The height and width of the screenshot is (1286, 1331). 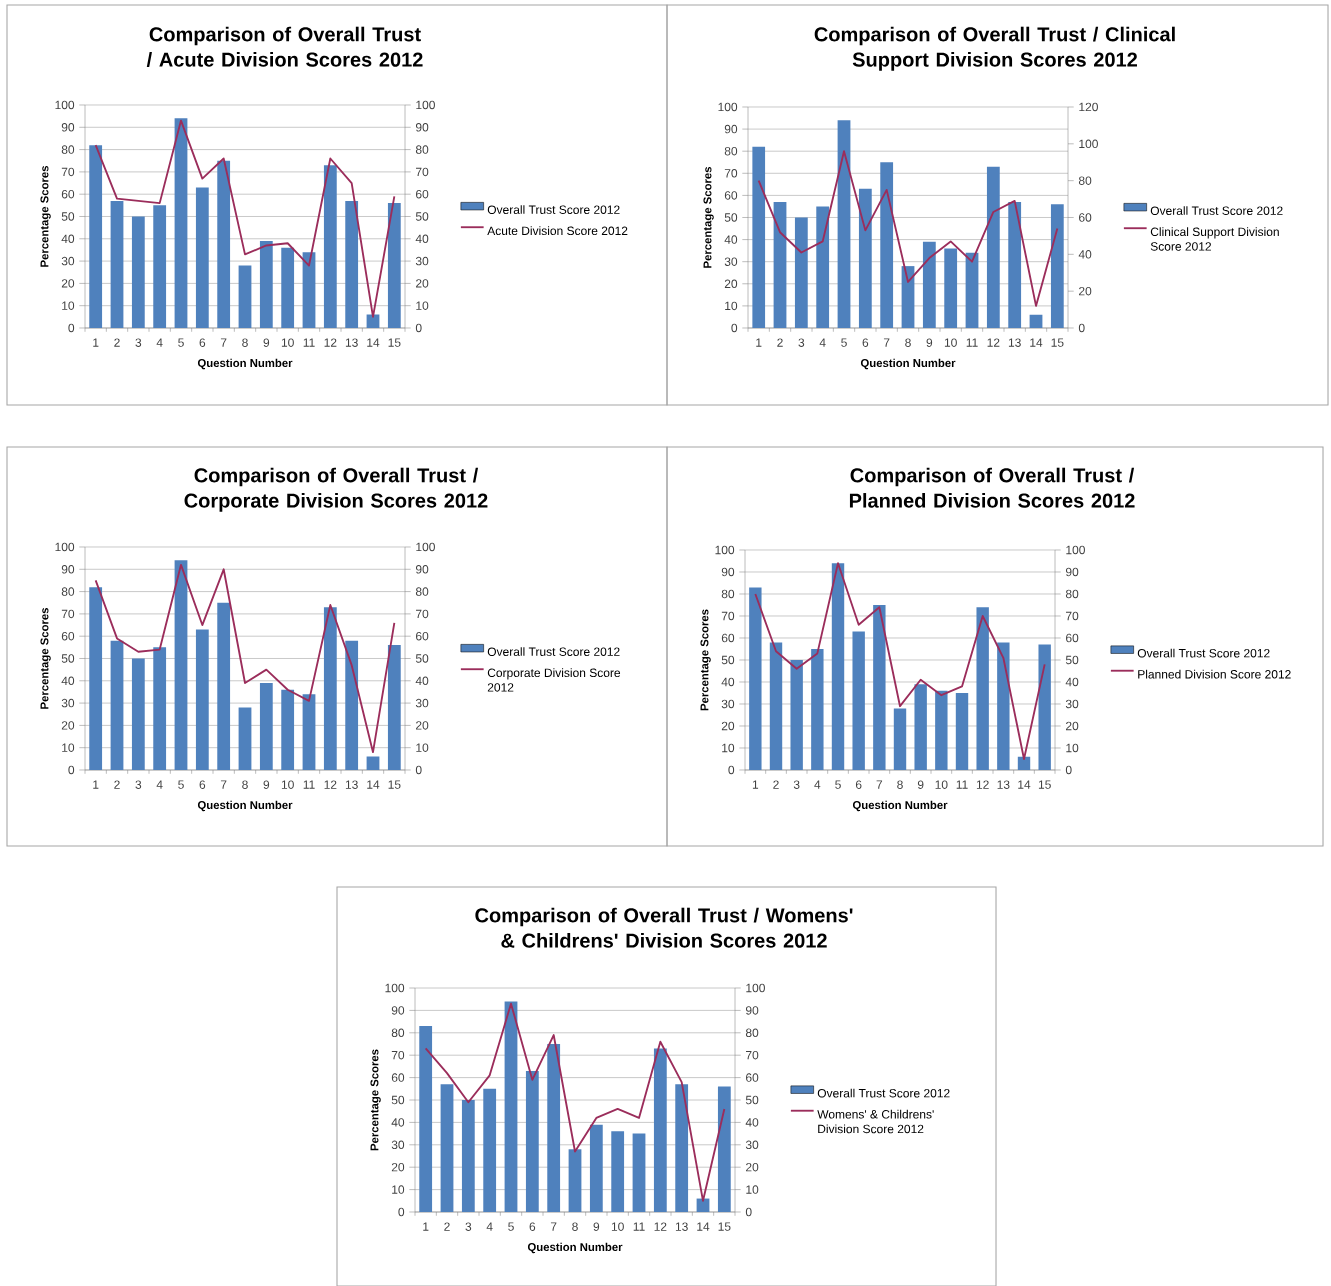 What do you see at coordinates (801, 342) in the screenshot?
I see `x-tick-label: 3` at bounding box center [801, 342].